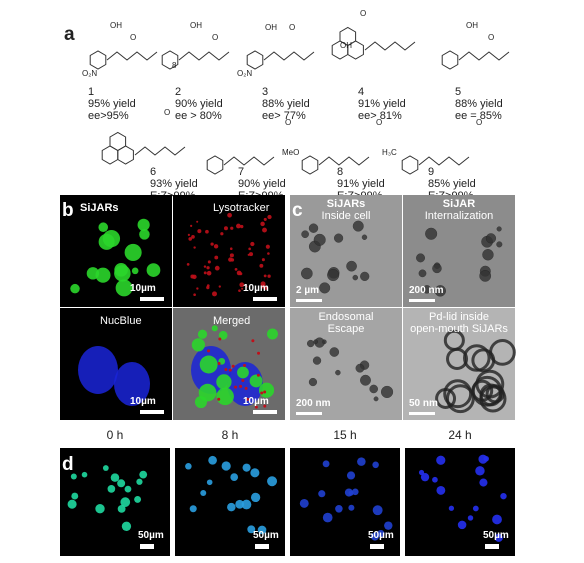 This screenshot has width=584, height=563. What do you see at coordinates (178, 92) in the screenshot?
I see `compound-number: 2` at bounding box center [178, 92].